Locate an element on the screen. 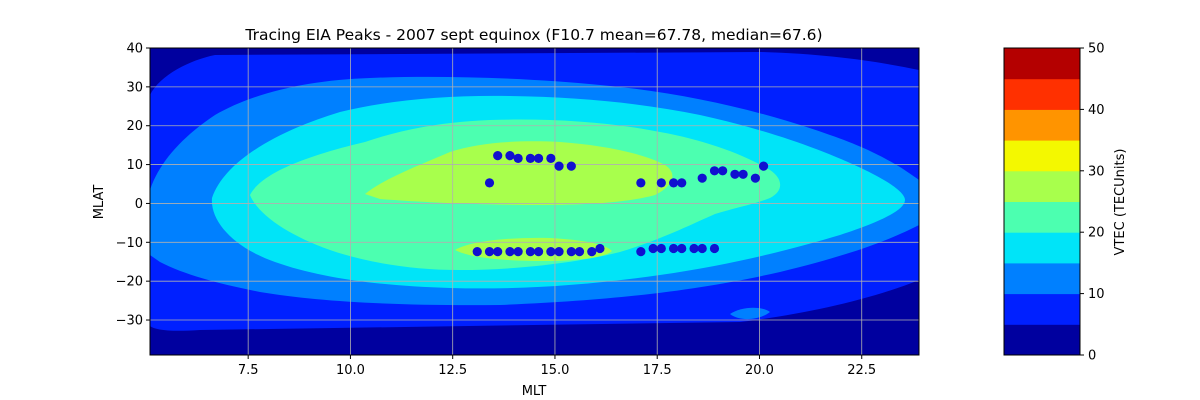  colorbar-tick-label-4: 40 is located at coordinates (1096, 110).